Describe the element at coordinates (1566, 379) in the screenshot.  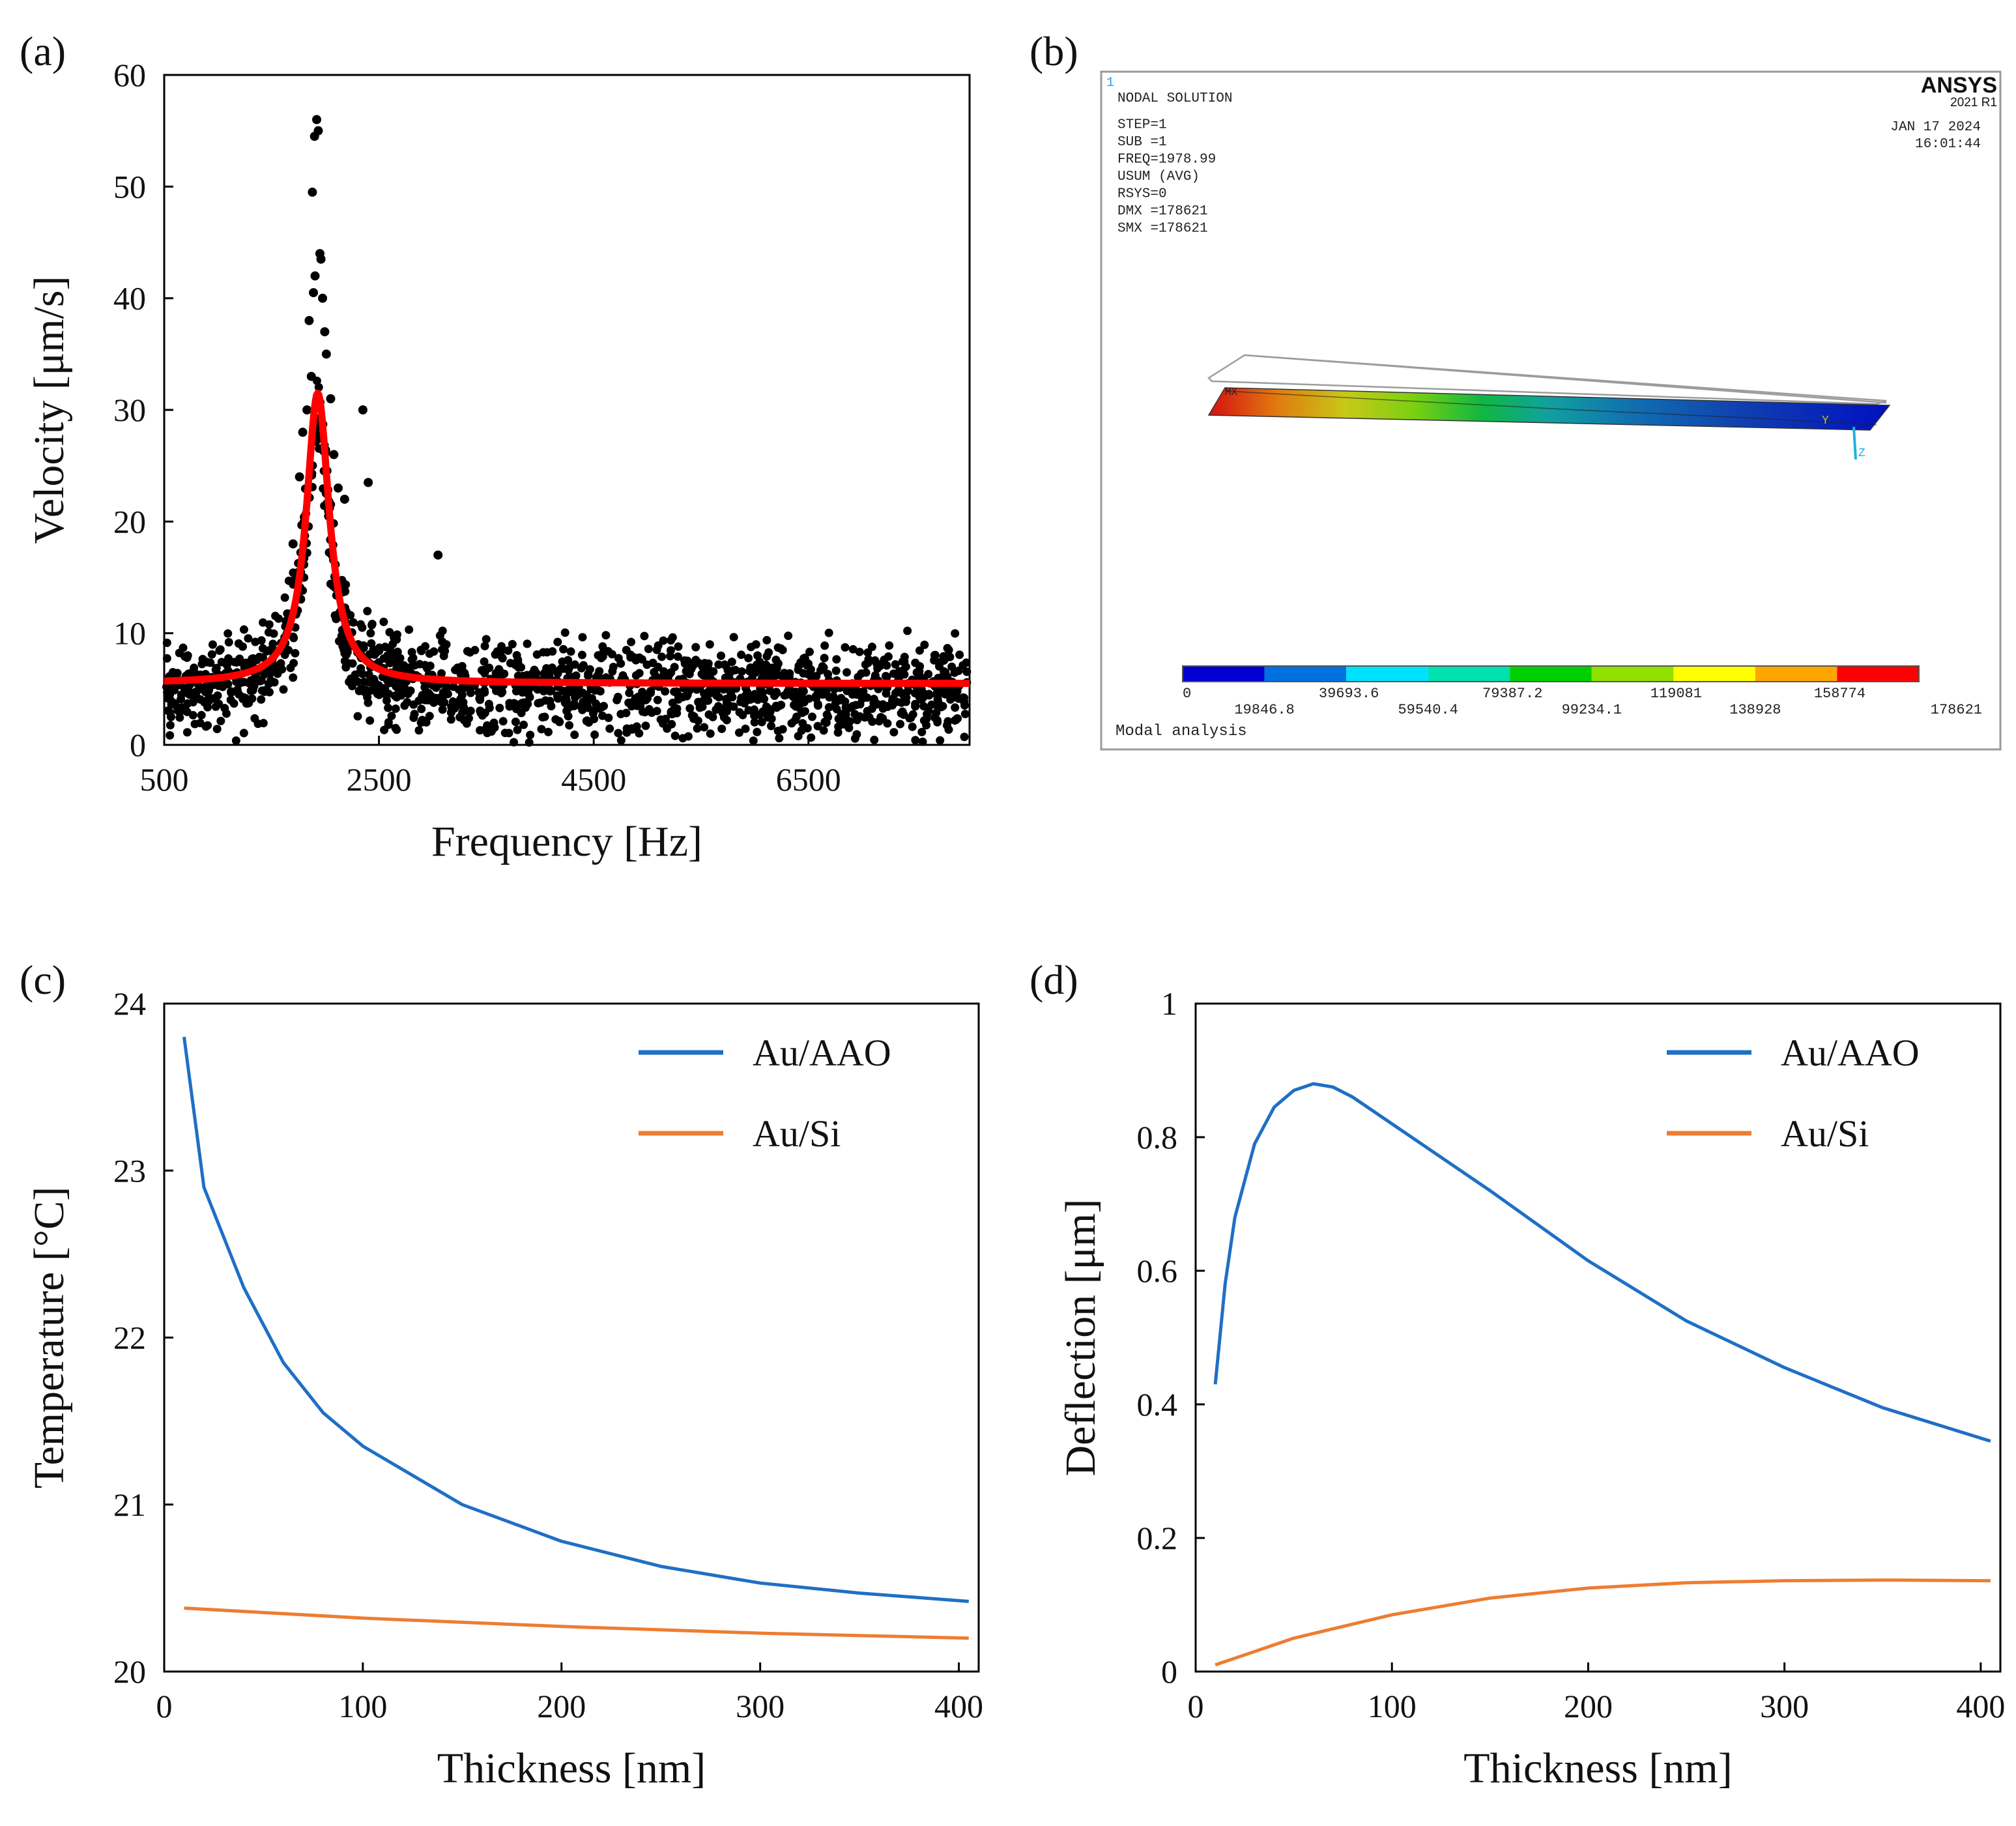
I see `undeformed-edge` at that location.